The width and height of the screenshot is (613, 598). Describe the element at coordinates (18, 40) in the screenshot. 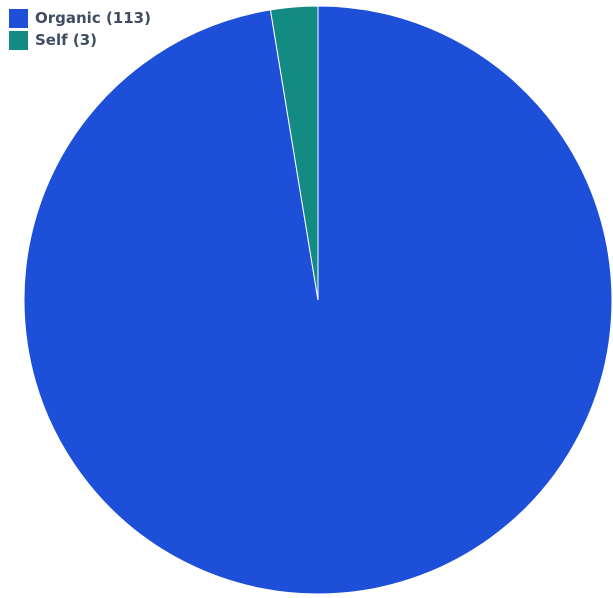

I see `legend-swatch-self` at that location.